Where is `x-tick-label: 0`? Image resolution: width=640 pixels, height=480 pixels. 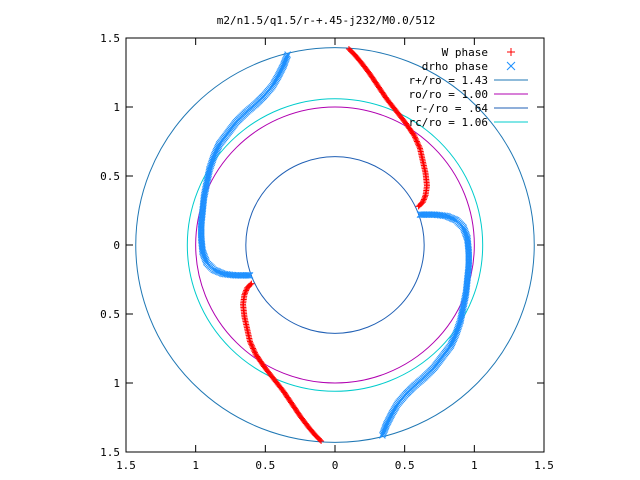
x-tick-label: 0 is located at coordinates (335, 465).